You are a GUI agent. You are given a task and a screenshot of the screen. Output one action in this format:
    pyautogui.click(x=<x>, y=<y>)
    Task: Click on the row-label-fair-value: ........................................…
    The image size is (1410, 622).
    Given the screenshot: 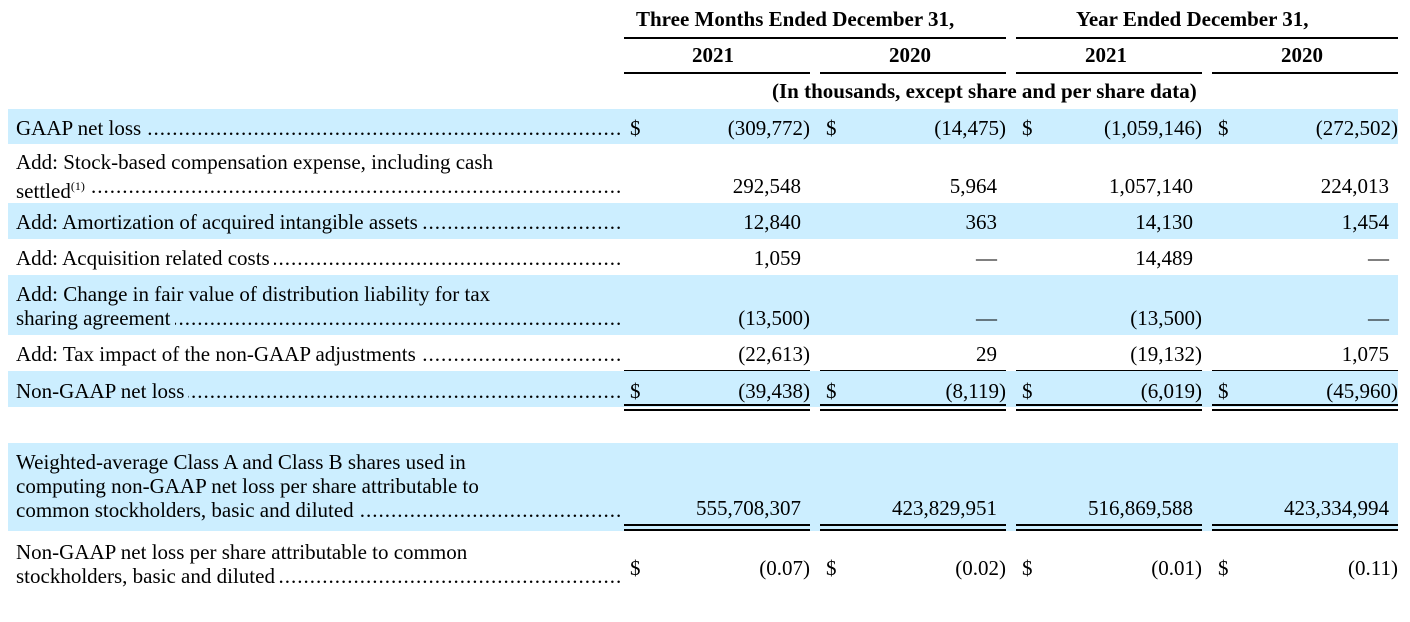 What is the action you would take?
    pyautogui.click(x=318, y=318)
    